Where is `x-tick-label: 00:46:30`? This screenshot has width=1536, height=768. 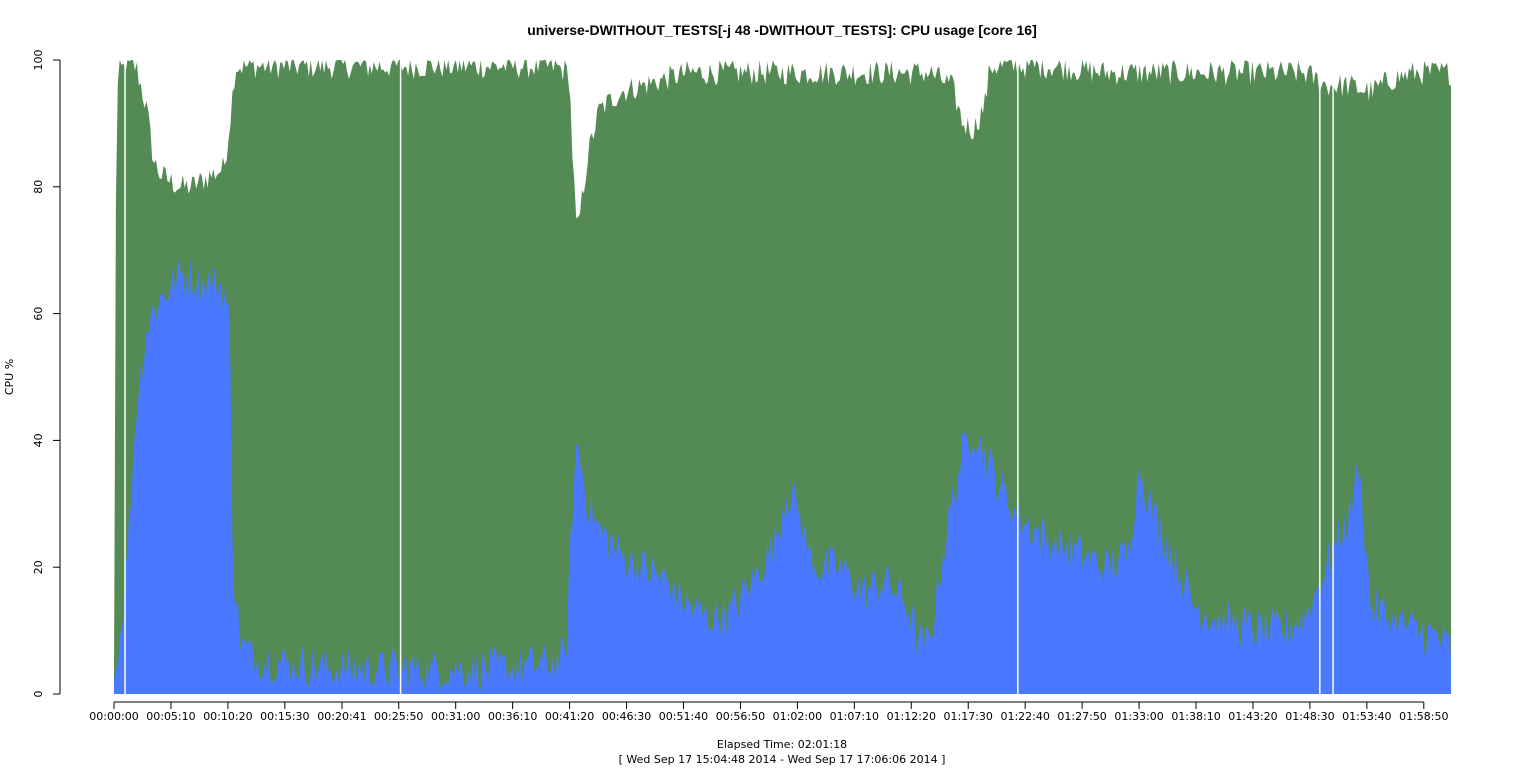
x-tick-label: 00:46:30 is located at coordinates (626, 716).